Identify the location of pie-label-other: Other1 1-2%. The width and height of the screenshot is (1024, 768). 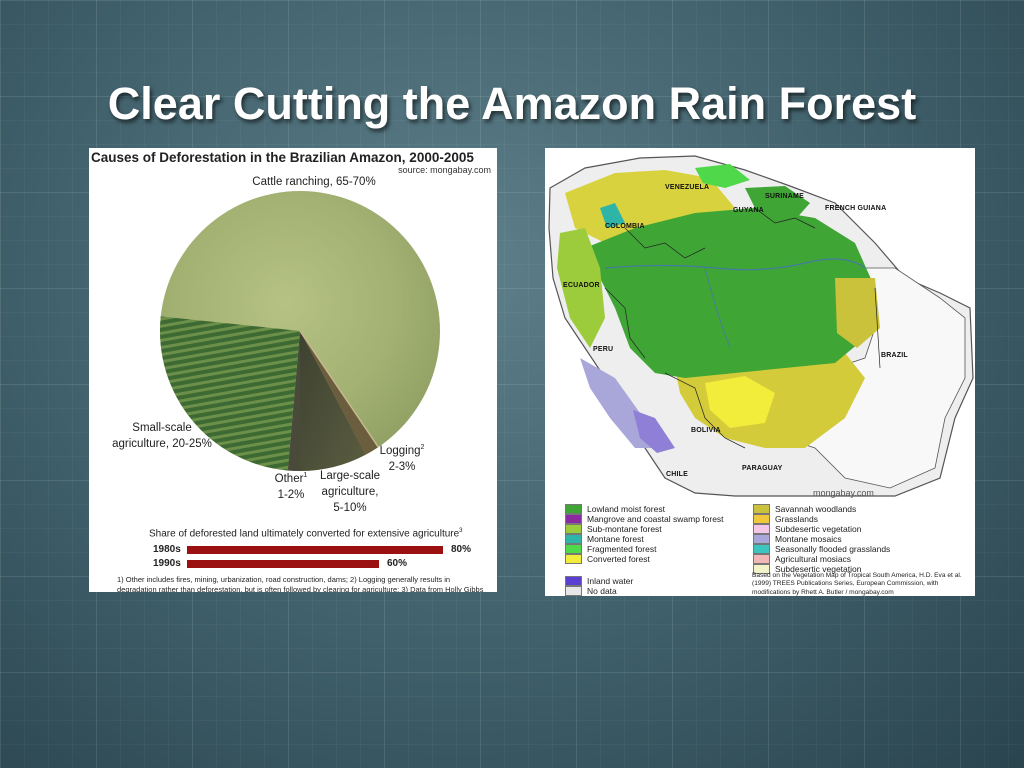
(291, 485).